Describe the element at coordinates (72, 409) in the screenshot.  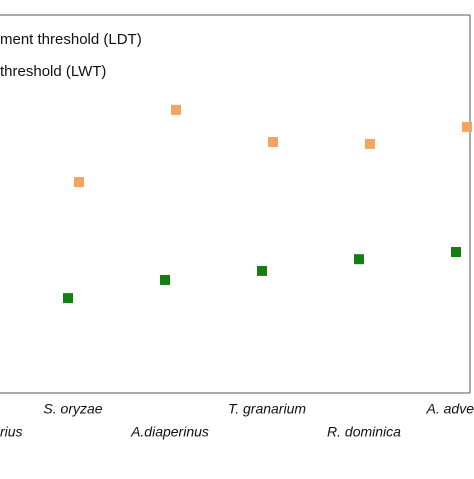
I see `x-tick-label: S. oryzae` at that location.